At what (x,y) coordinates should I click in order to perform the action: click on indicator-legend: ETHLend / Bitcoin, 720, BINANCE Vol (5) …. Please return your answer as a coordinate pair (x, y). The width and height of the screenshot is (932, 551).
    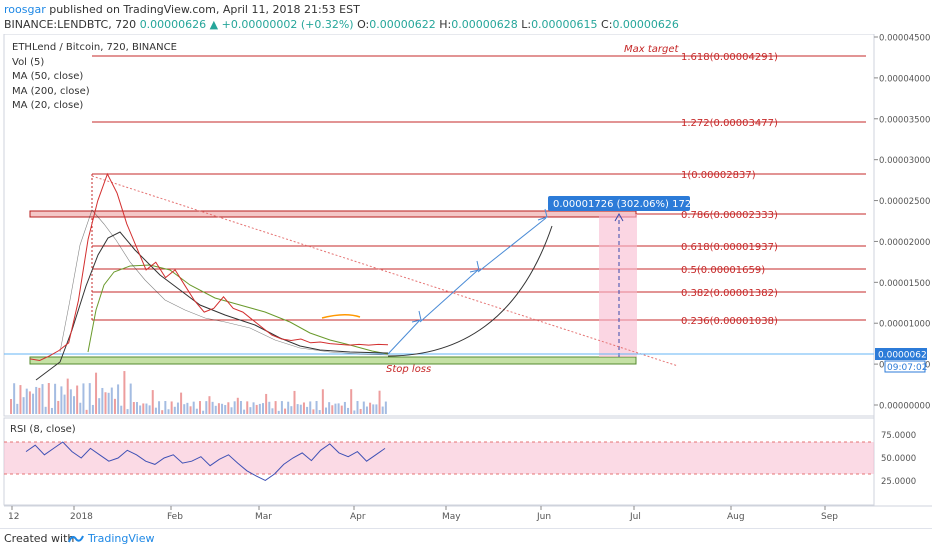
    Looking at the image, I should click on (94, 77).